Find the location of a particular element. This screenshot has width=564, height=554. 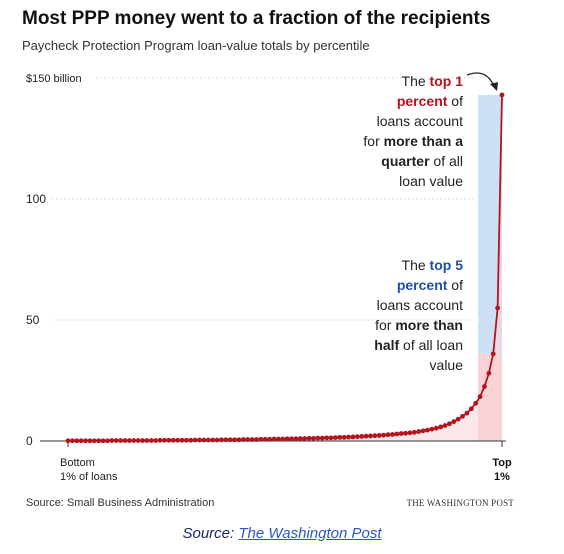

y-tick-label: 50 is located at coordinates (33, 320).